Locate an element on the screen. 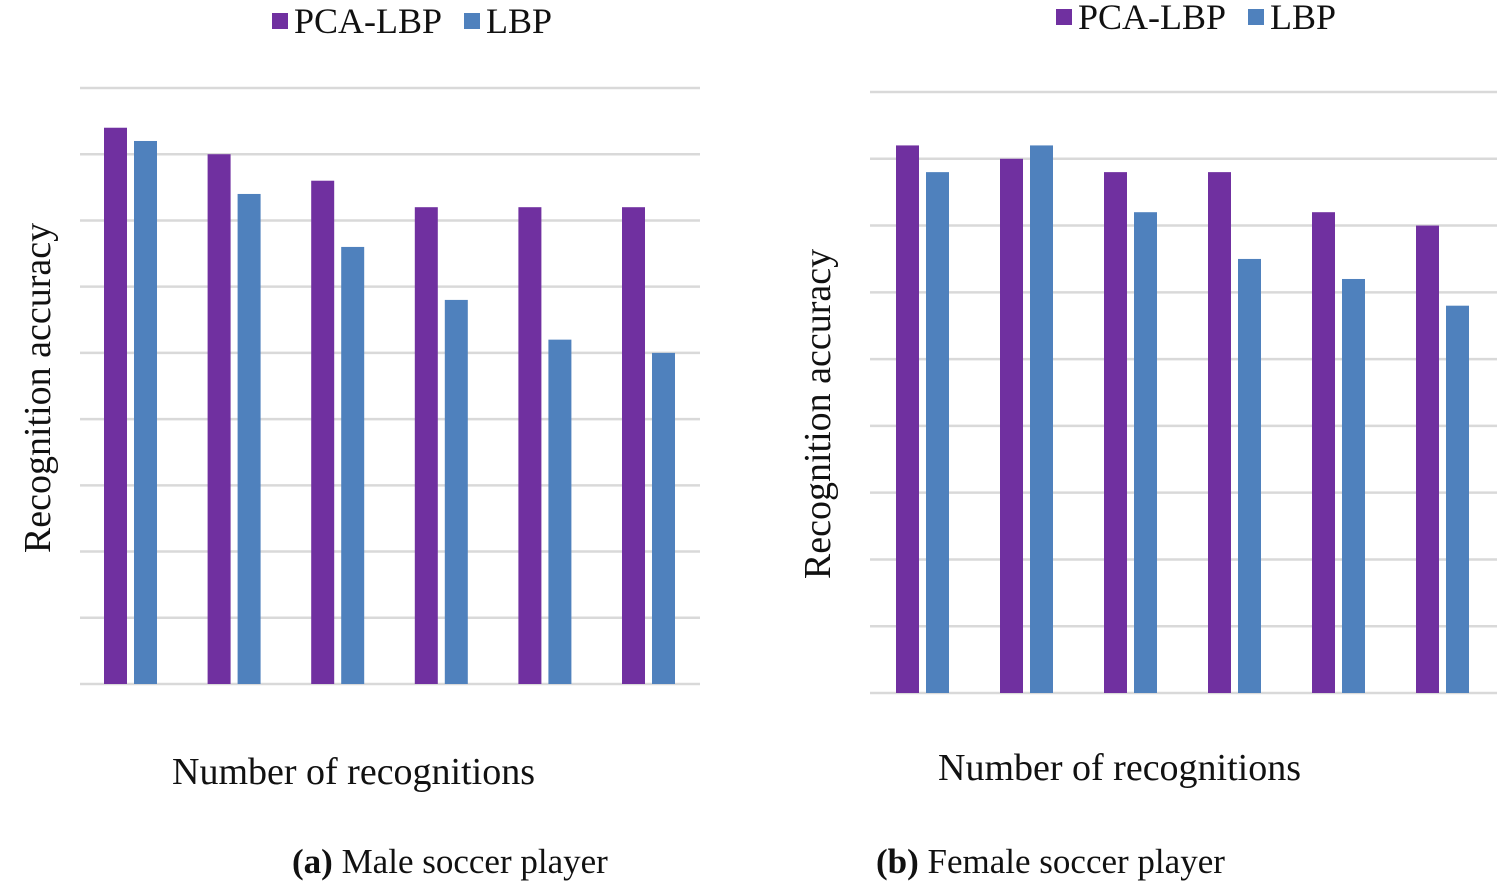 The image size is (1499, 888). caption-letter: (a) is located at coordinates (312, 861).